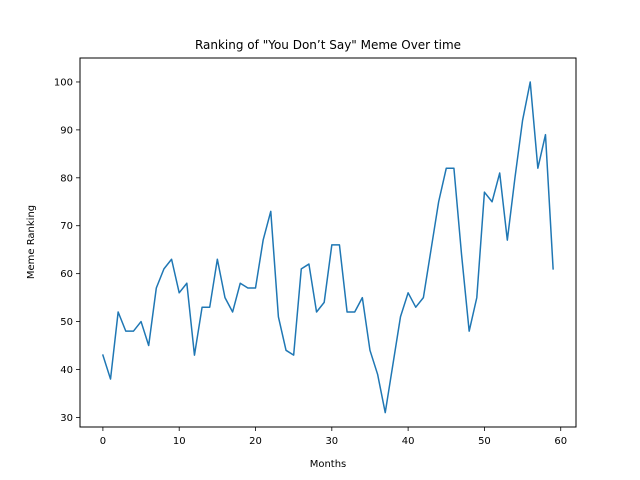 The image size is (640, 480). Describe the element at coordinates (66, 418) in the screenshot. I see `y-tick-label: 30` at that location.